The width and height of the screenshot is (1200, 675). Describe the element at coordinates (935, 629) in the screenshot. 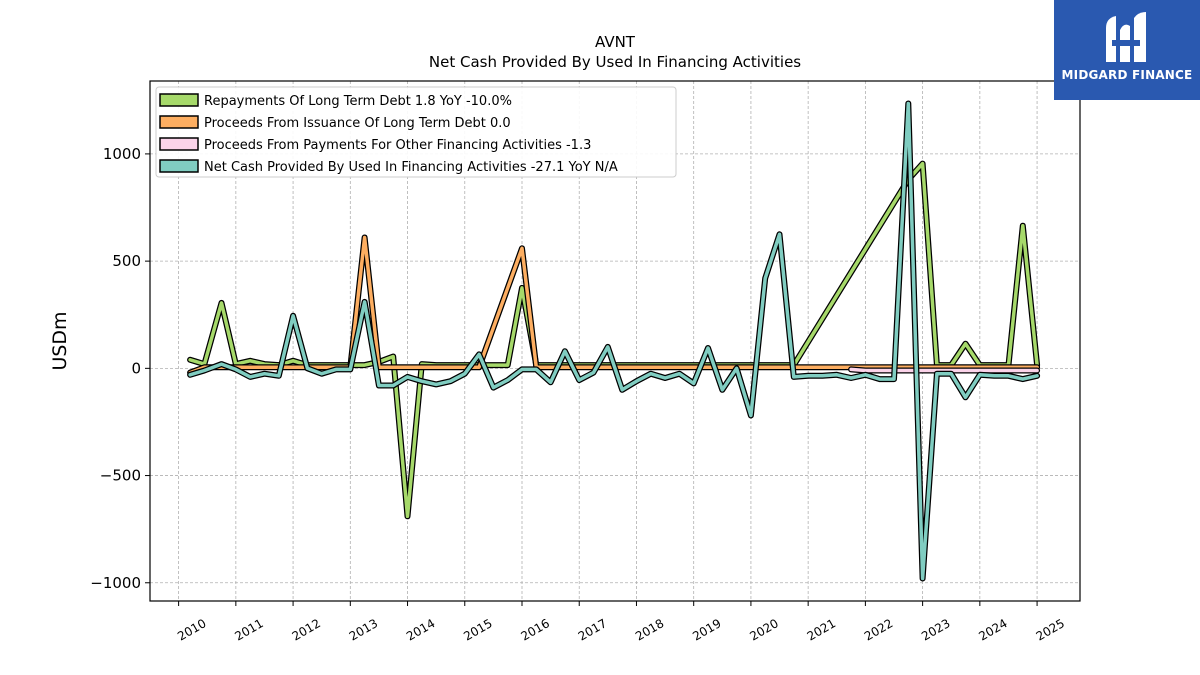

I see `x-tick-label: 2023` at that location.